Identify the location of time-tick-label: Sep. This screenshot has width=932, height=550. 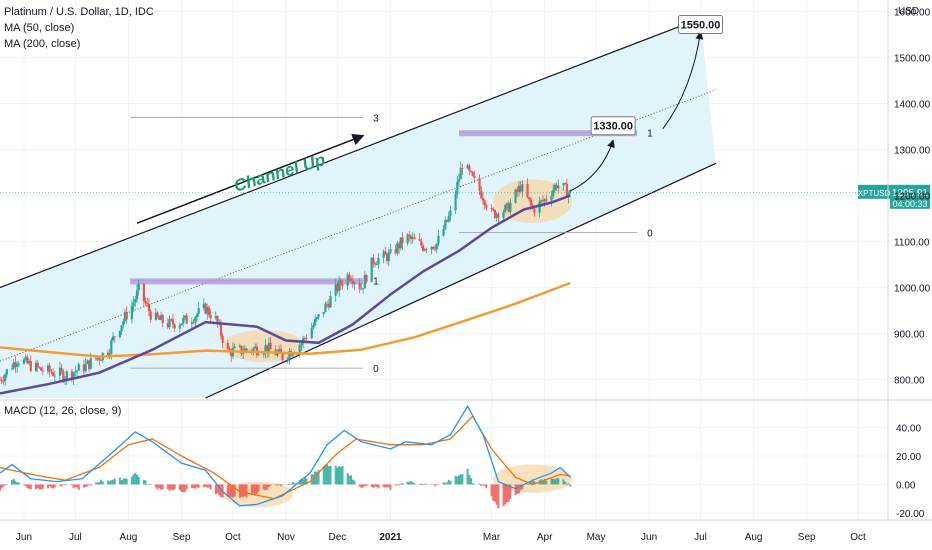
(807, 537).